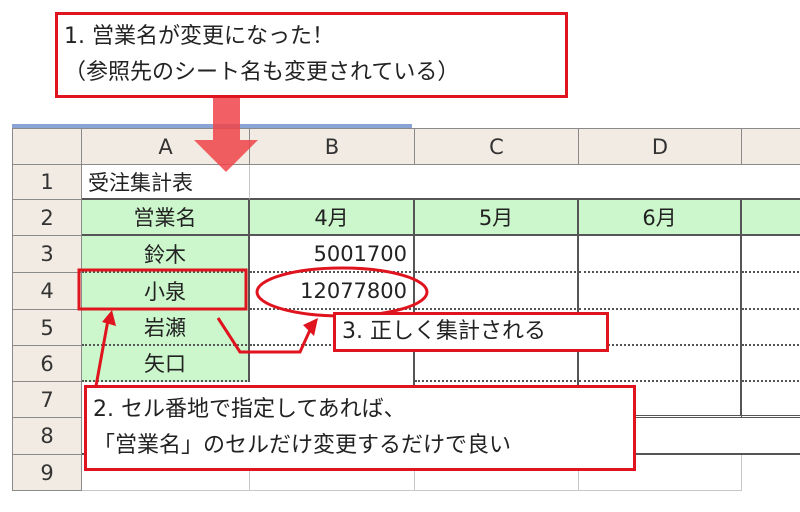 The image size is (800, 512). Describe the element at coordinates (47, 254) in the screenshot. I see `row-header-3: 3` at that location.